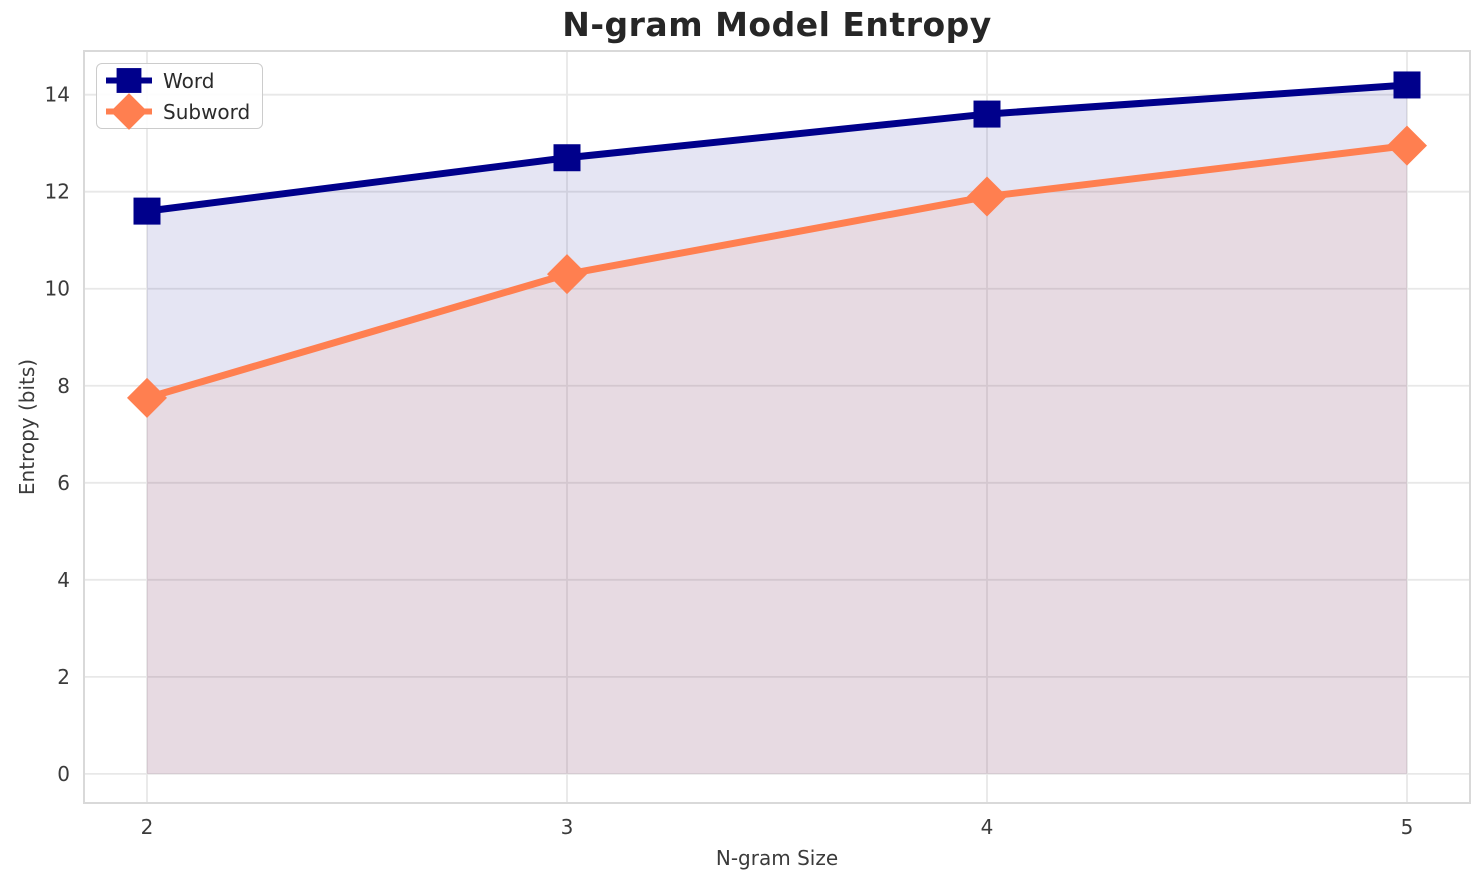 The image size is (1484, 885). Describe the element at coordinates (777, 148) in the screenshot. I see `series-line-word` at that location.